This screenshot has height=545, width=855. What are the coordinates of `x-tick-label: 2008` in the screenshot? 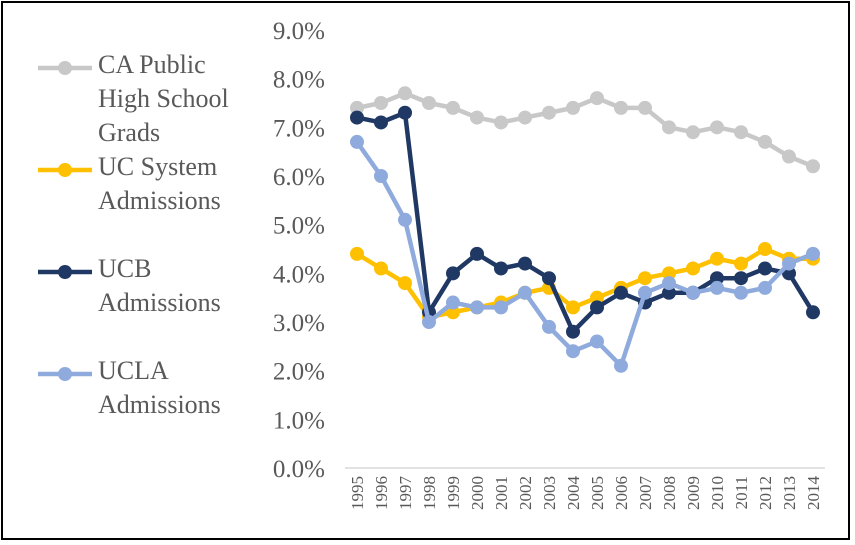 It's located at (669, 493).